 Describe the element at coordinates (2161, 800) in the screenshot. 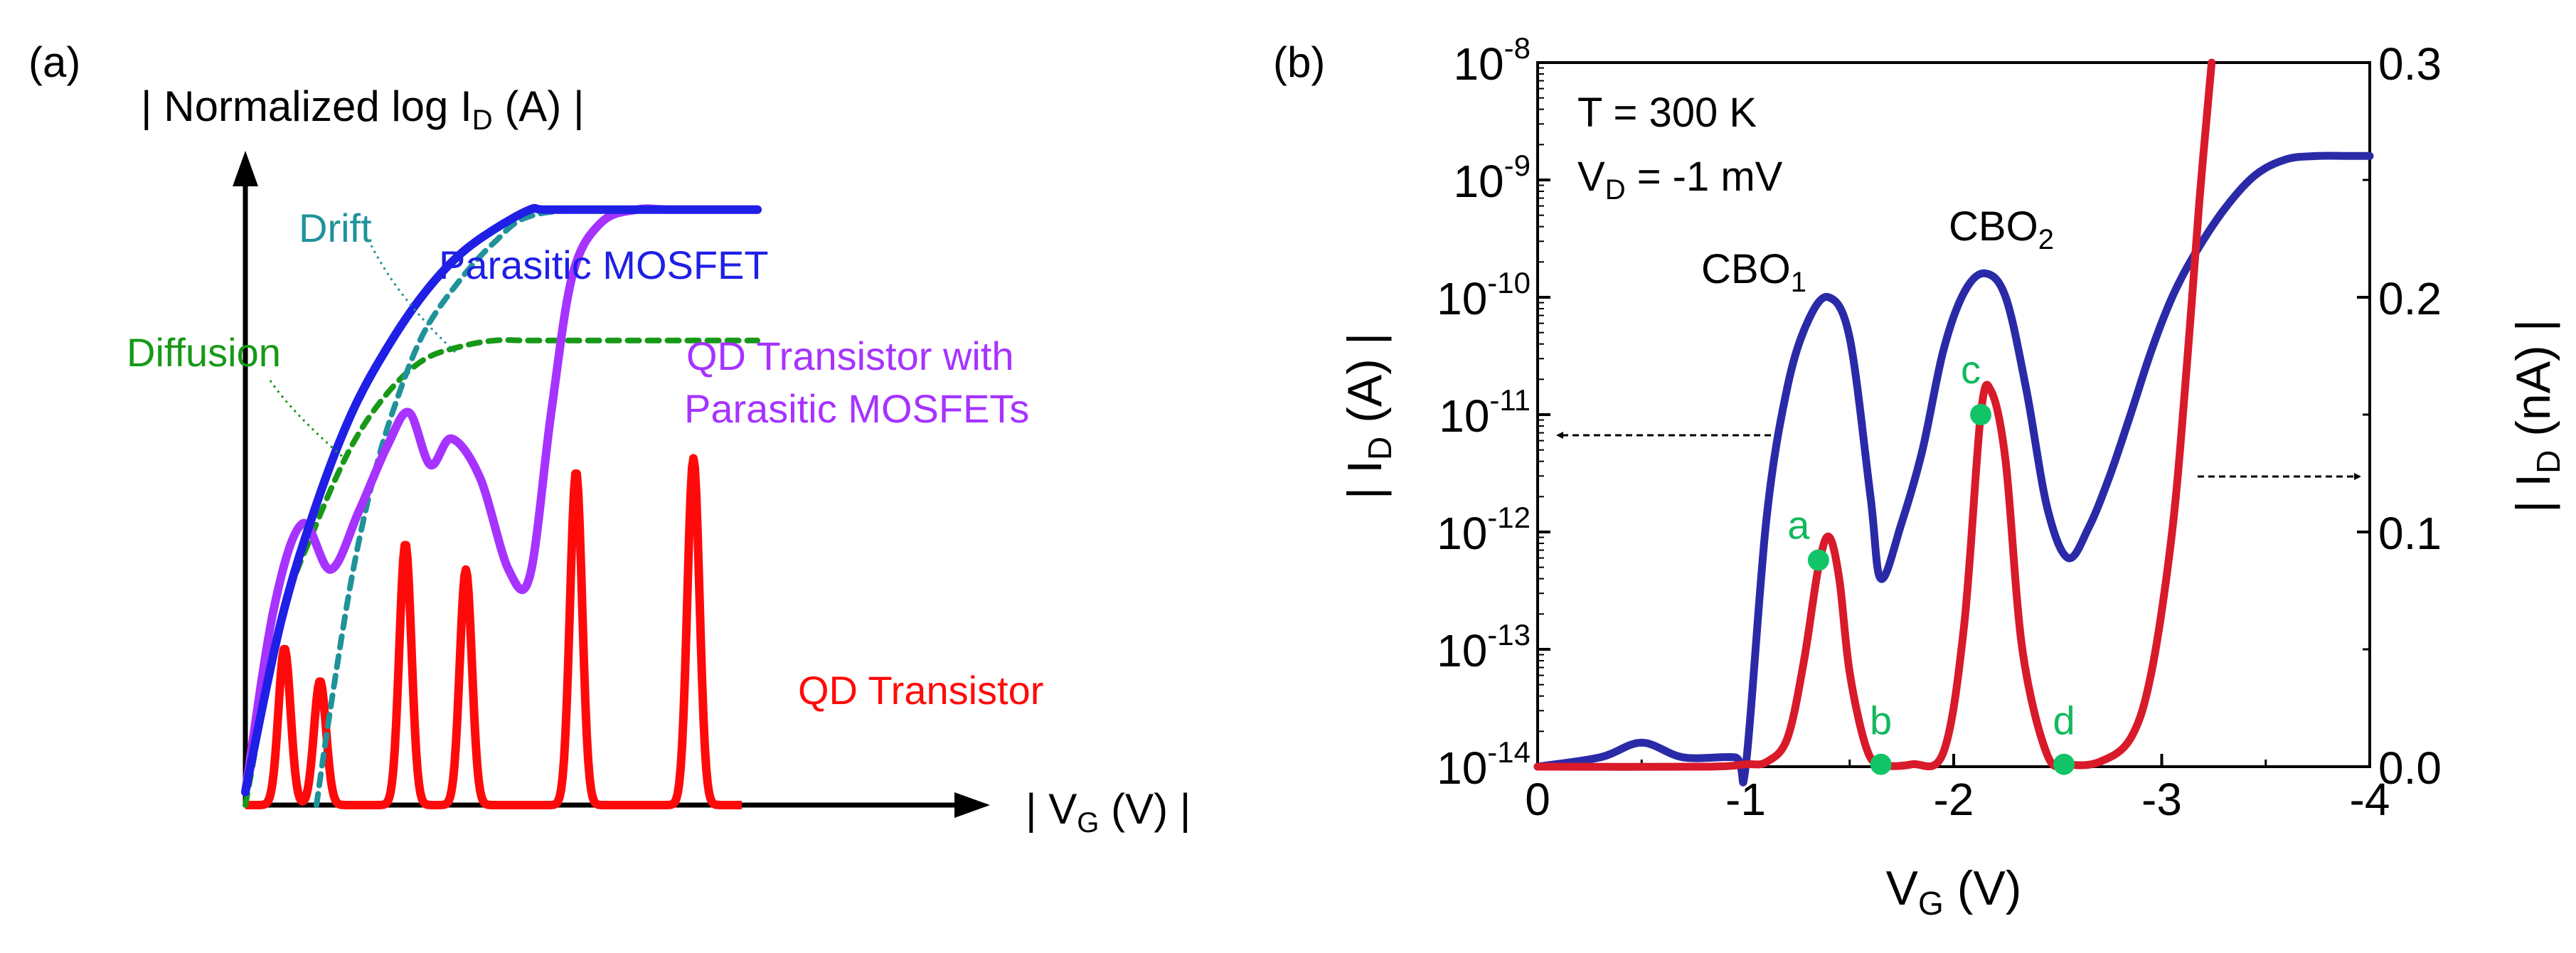

I see `x-tick-label: -3` at that location.